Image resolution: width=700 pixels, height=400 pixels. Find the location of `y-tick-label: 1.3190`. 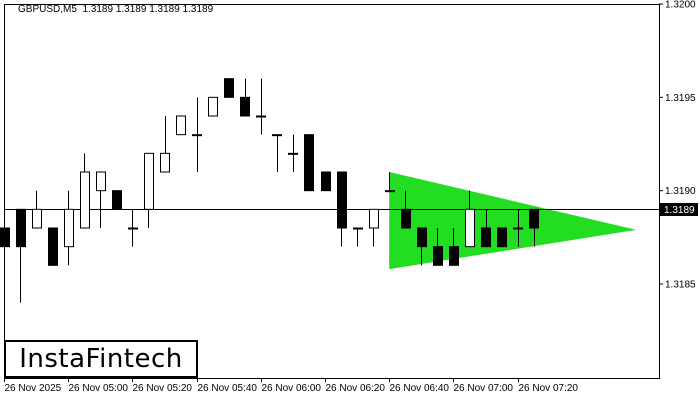

y-tick-label: 1.3190 is located at coordinates (680, 191).